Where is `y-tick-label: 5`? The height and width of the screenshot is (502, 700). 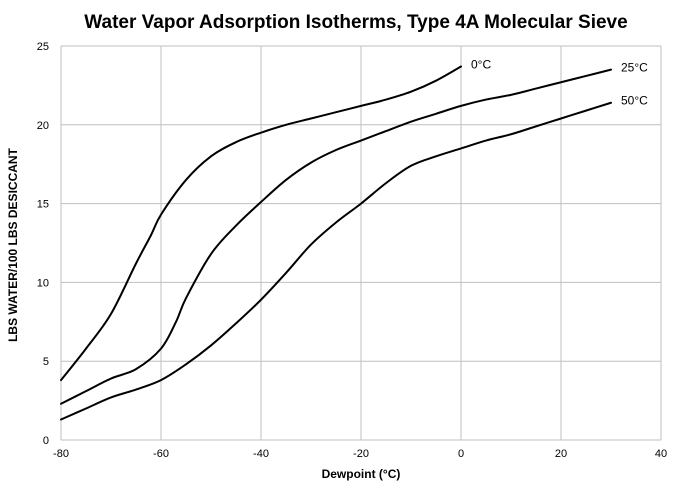 y-tick-label: 5 is located at coordinates (46, 362).